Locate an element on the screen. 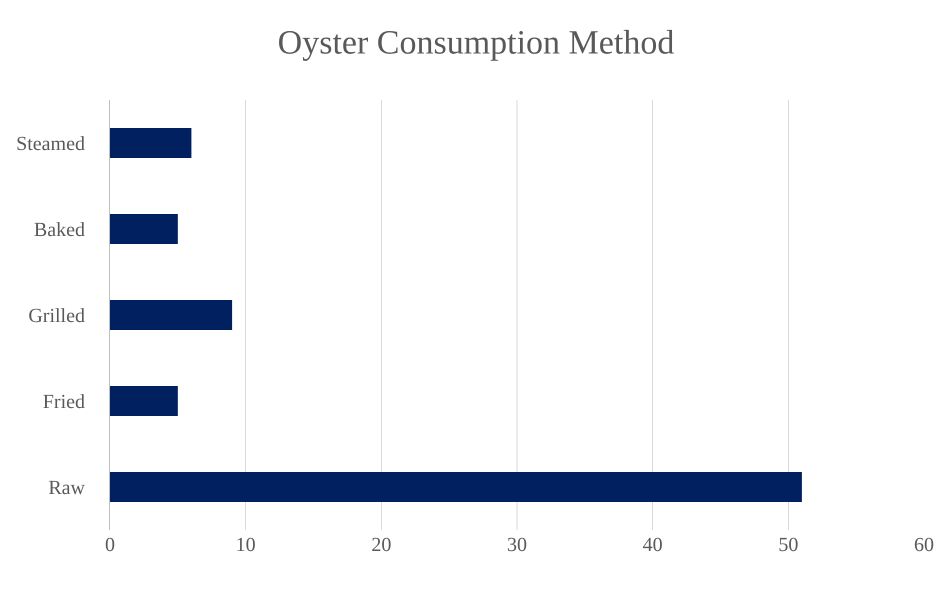 Image resolution: width=952 pixels, height=590 pixels. x-tick-label: 60 is located at coordinates (924, 545).